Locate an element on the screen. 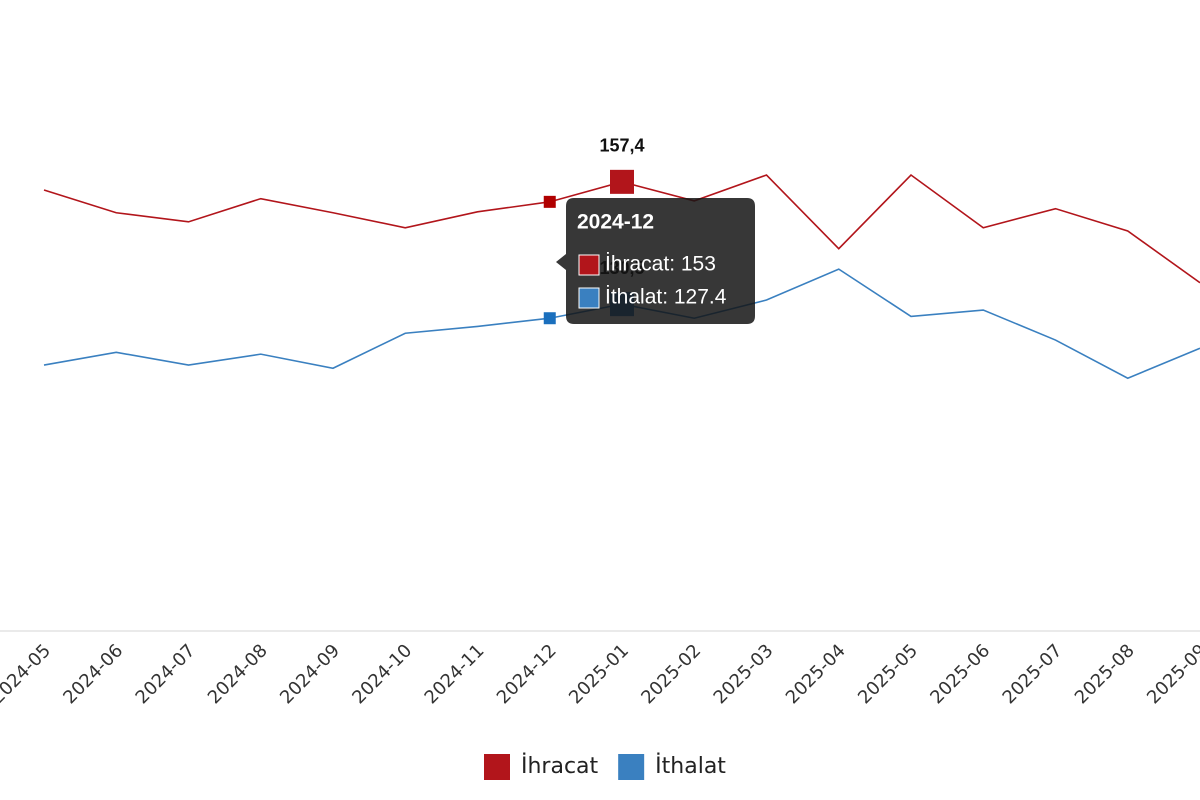 This screenshot has width=1200, height=800. legend: İhracat İthalat is located at coordinates (605, 766).